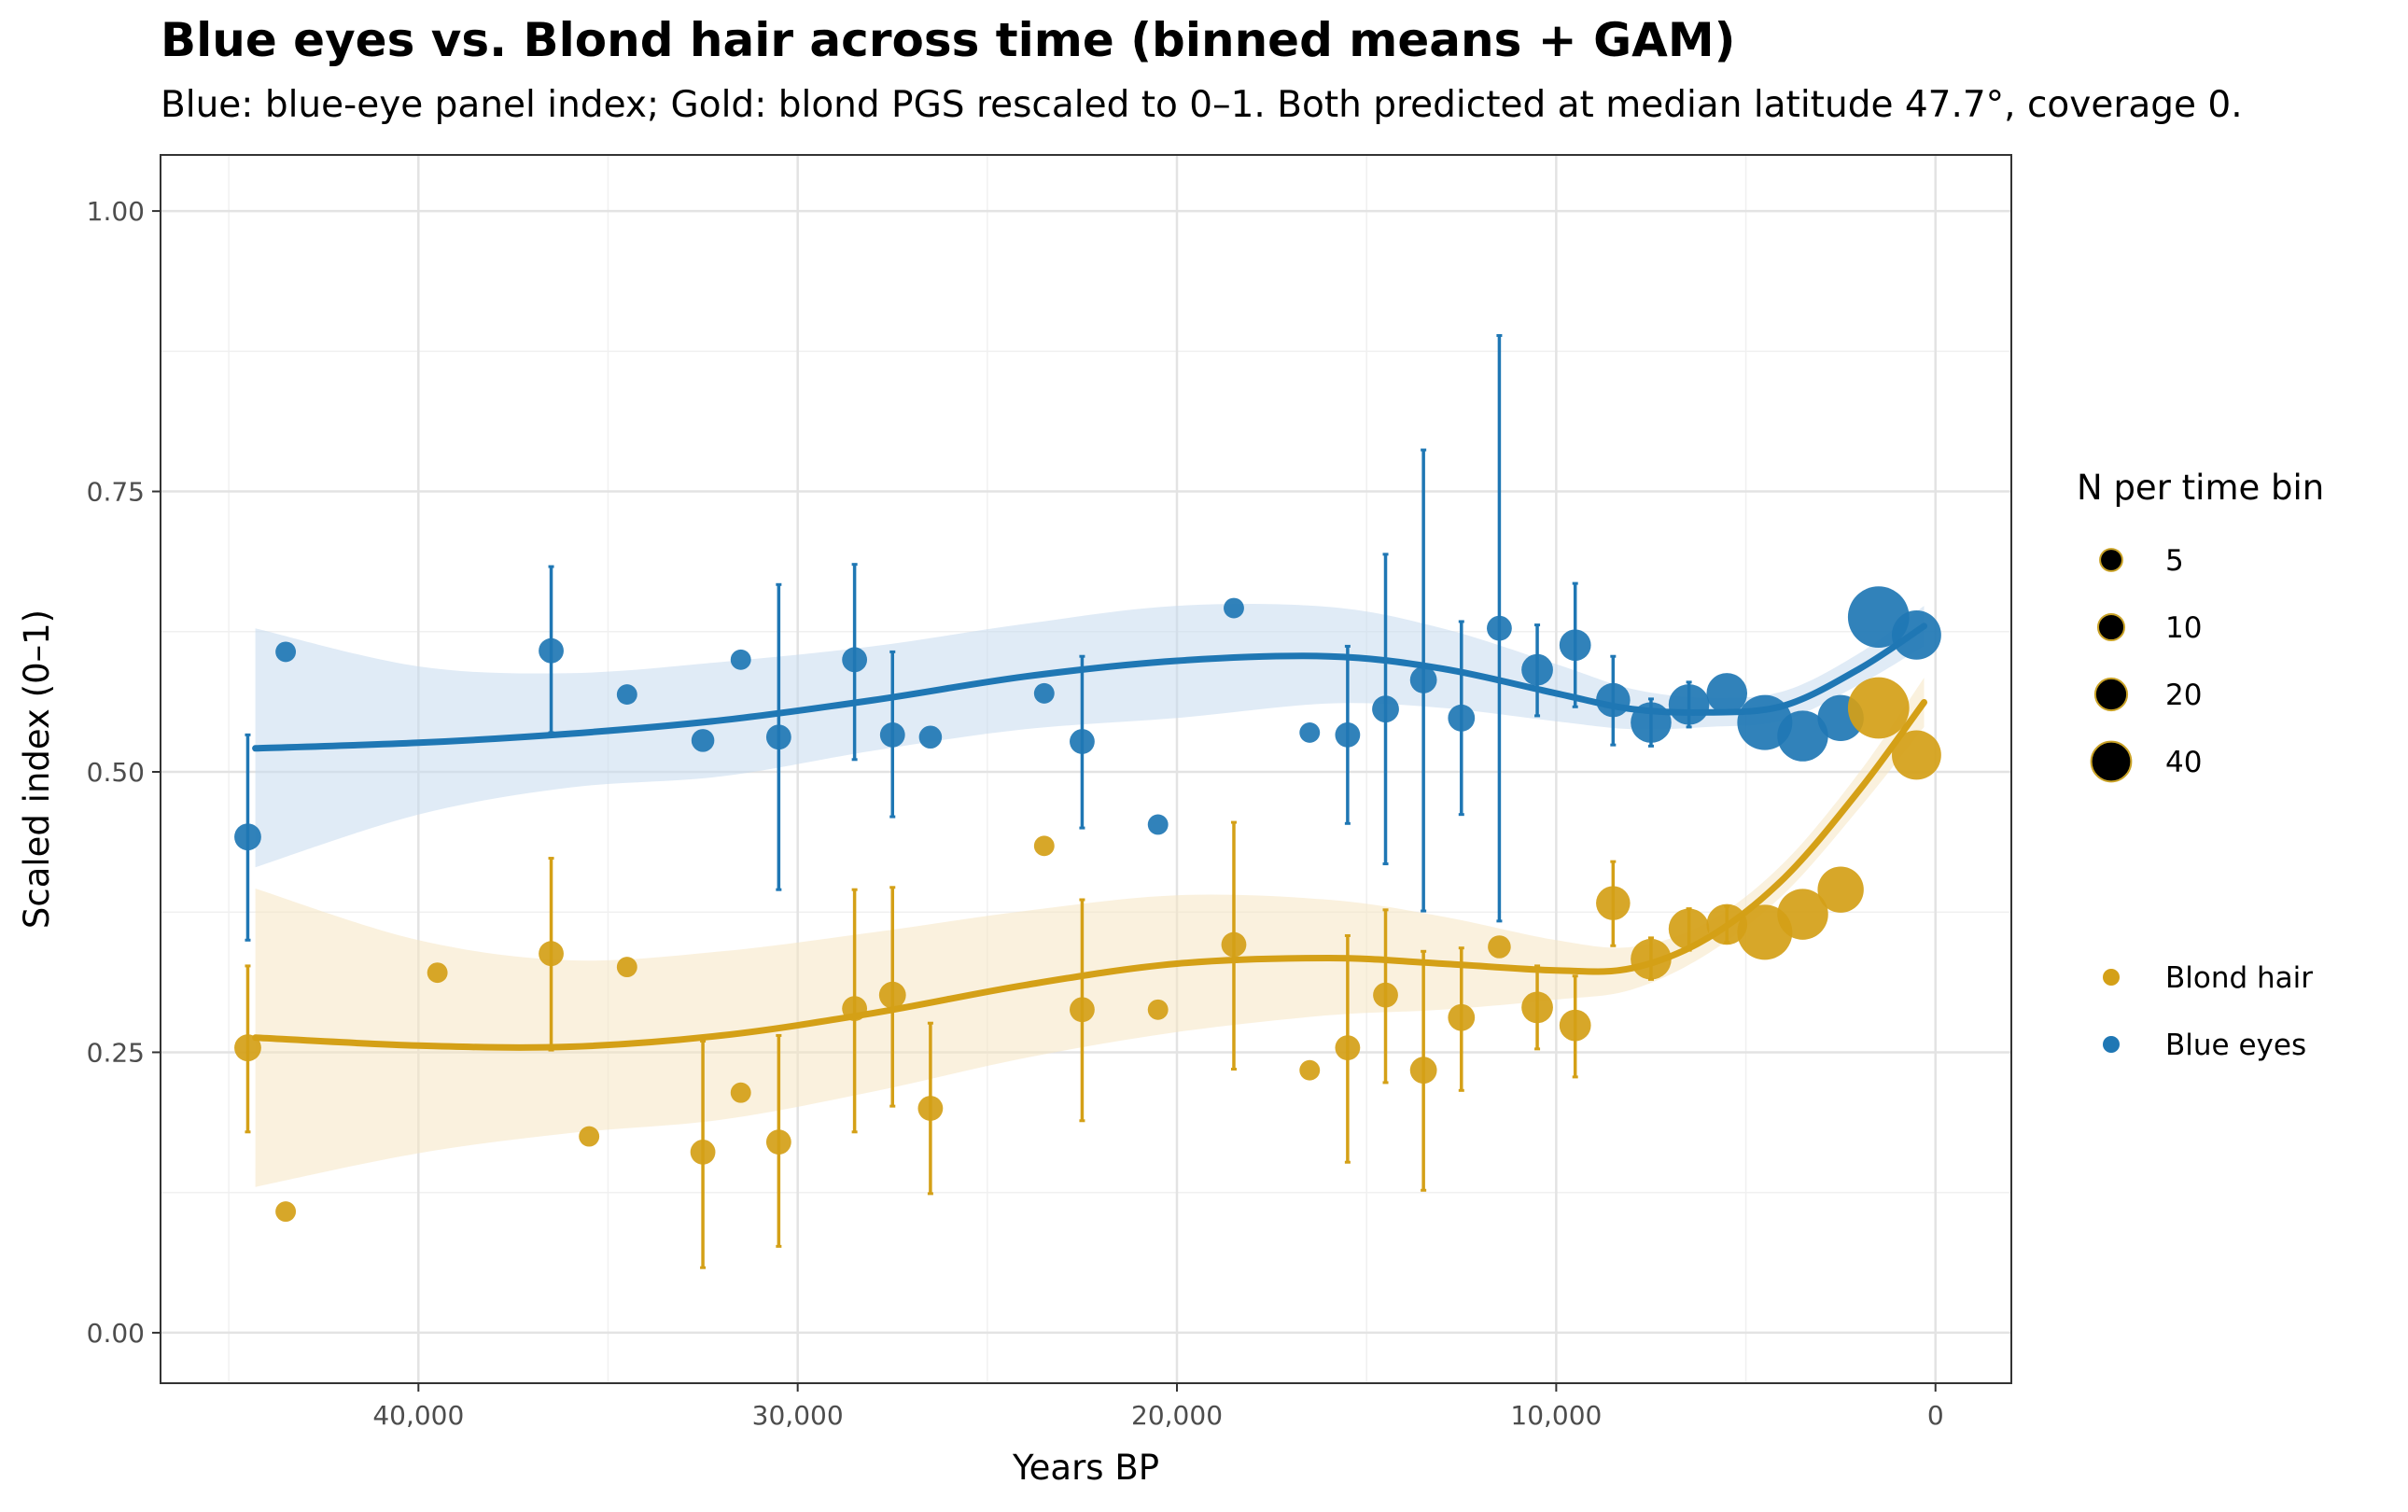 The image size is (2408, 1512). I want to click on size-legend-label: 20, so click(2183, 695).